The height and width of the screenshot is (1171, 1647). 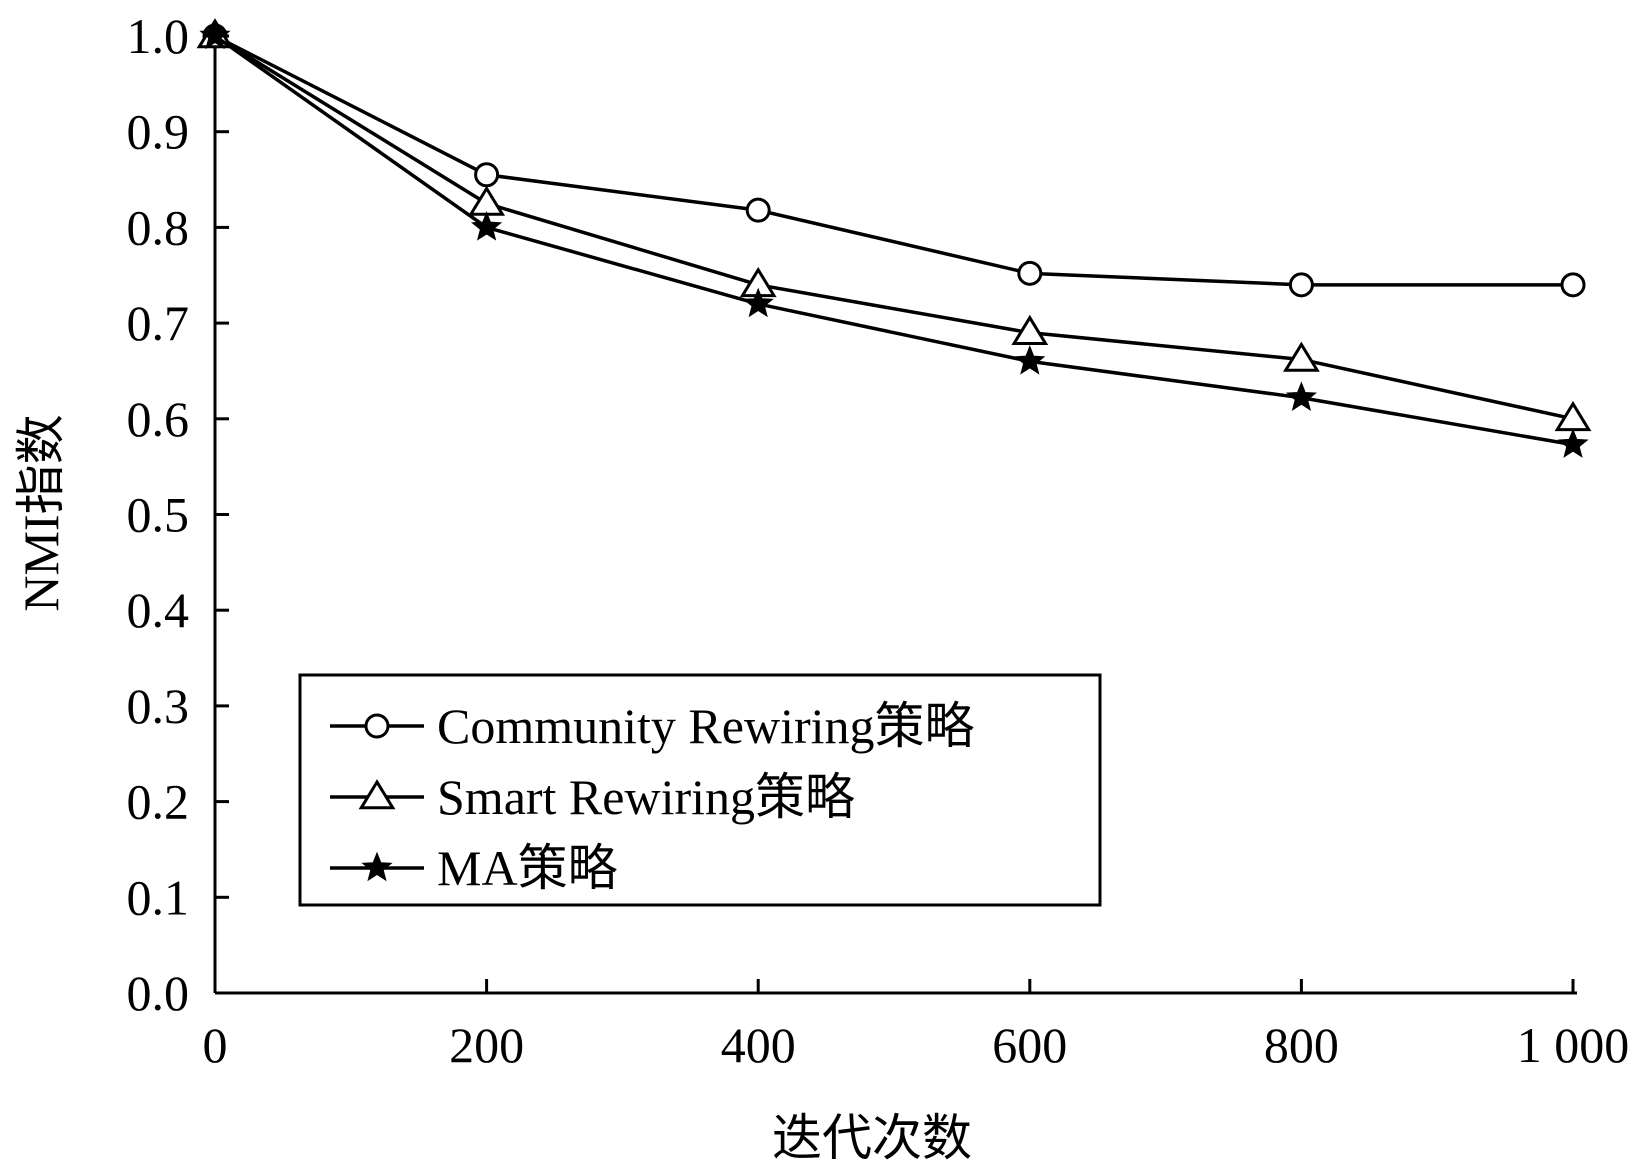 I want to click on x-tick-label: 800, so click(x=1301, y=1045).